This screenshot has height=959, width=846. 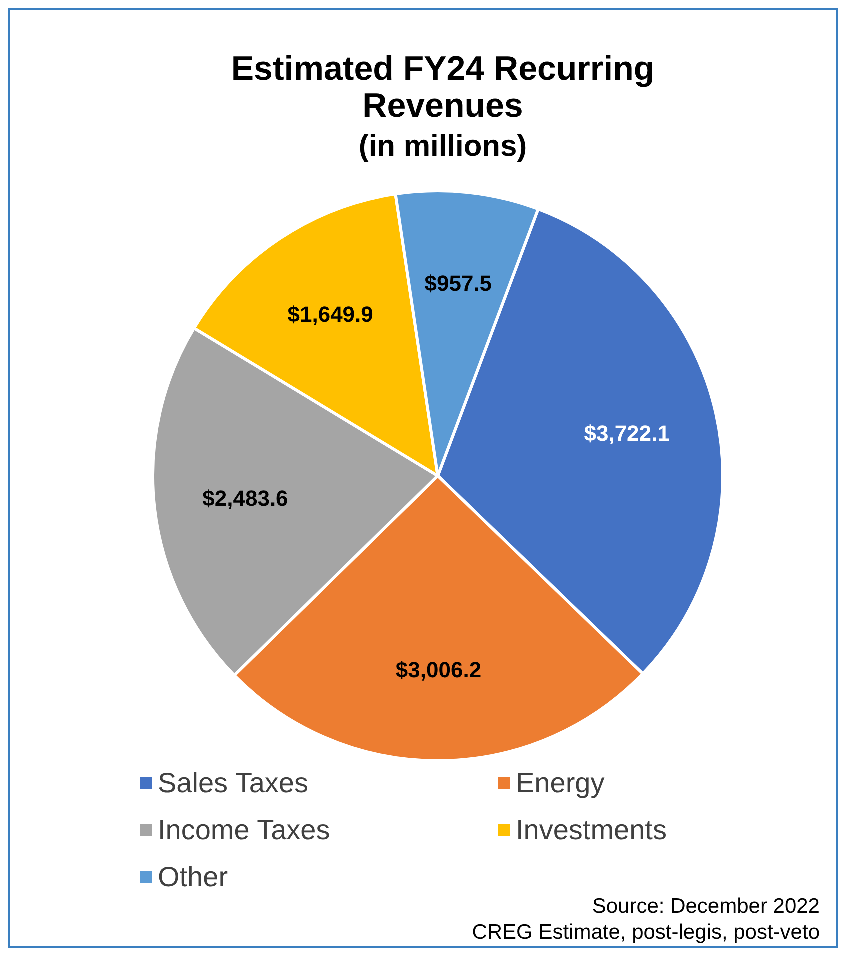 I want to click on legend-label: Sales Taxes, so click(x=233, y=783).